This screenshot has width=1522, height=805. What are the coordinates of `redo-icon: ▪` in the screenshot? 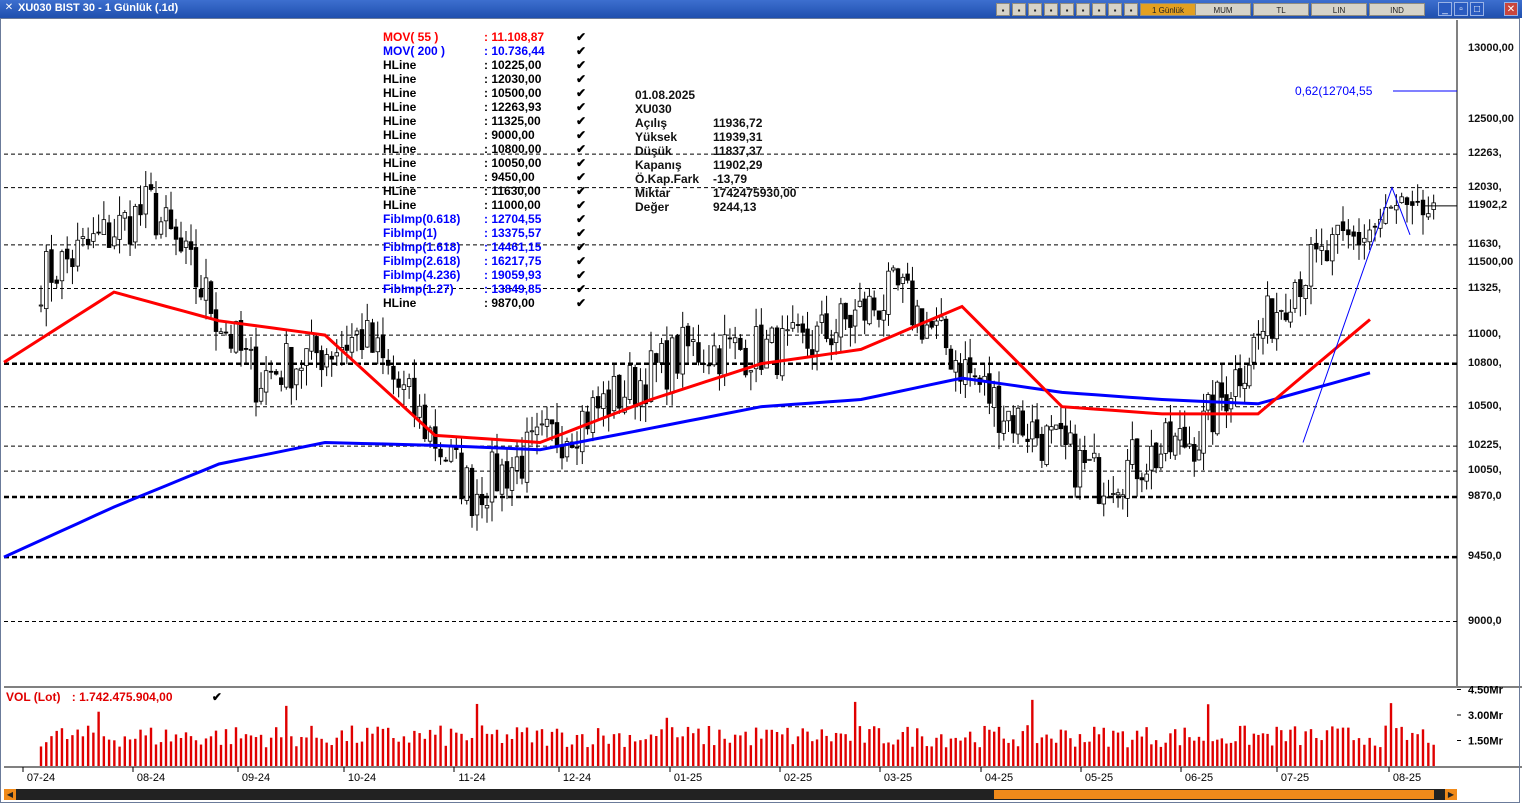 It's located at (1051, 9).